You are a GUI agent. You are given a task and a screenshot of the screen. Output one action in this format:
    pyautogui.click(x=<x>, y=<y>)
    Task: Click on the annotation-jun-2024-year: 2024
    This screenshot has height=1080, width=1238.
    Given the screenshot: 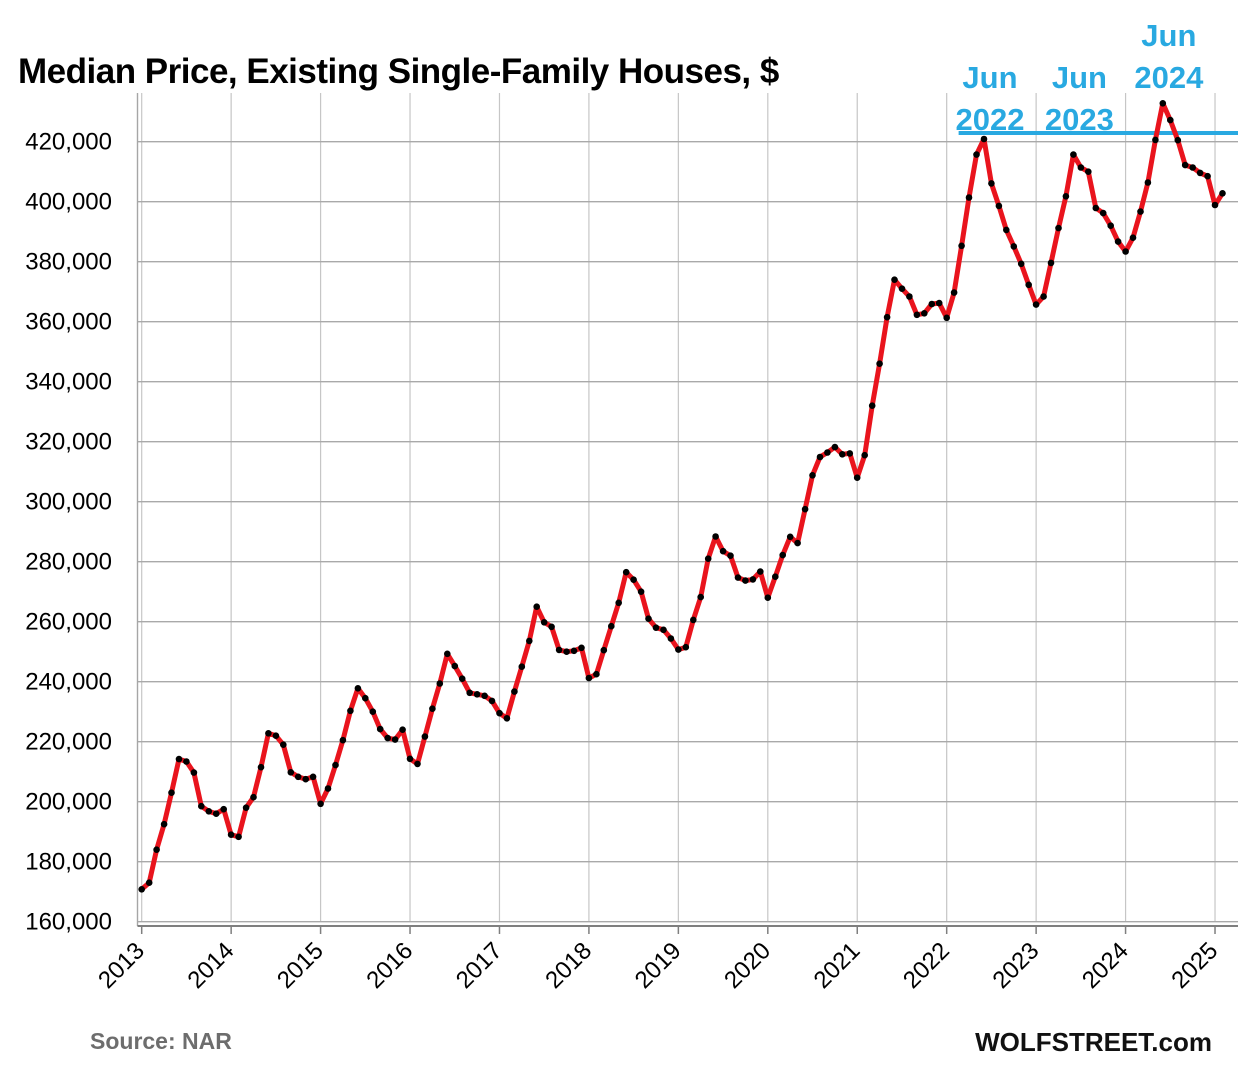 What is the action you would take?
    pyautogui.click(x=1169, y=77)
    